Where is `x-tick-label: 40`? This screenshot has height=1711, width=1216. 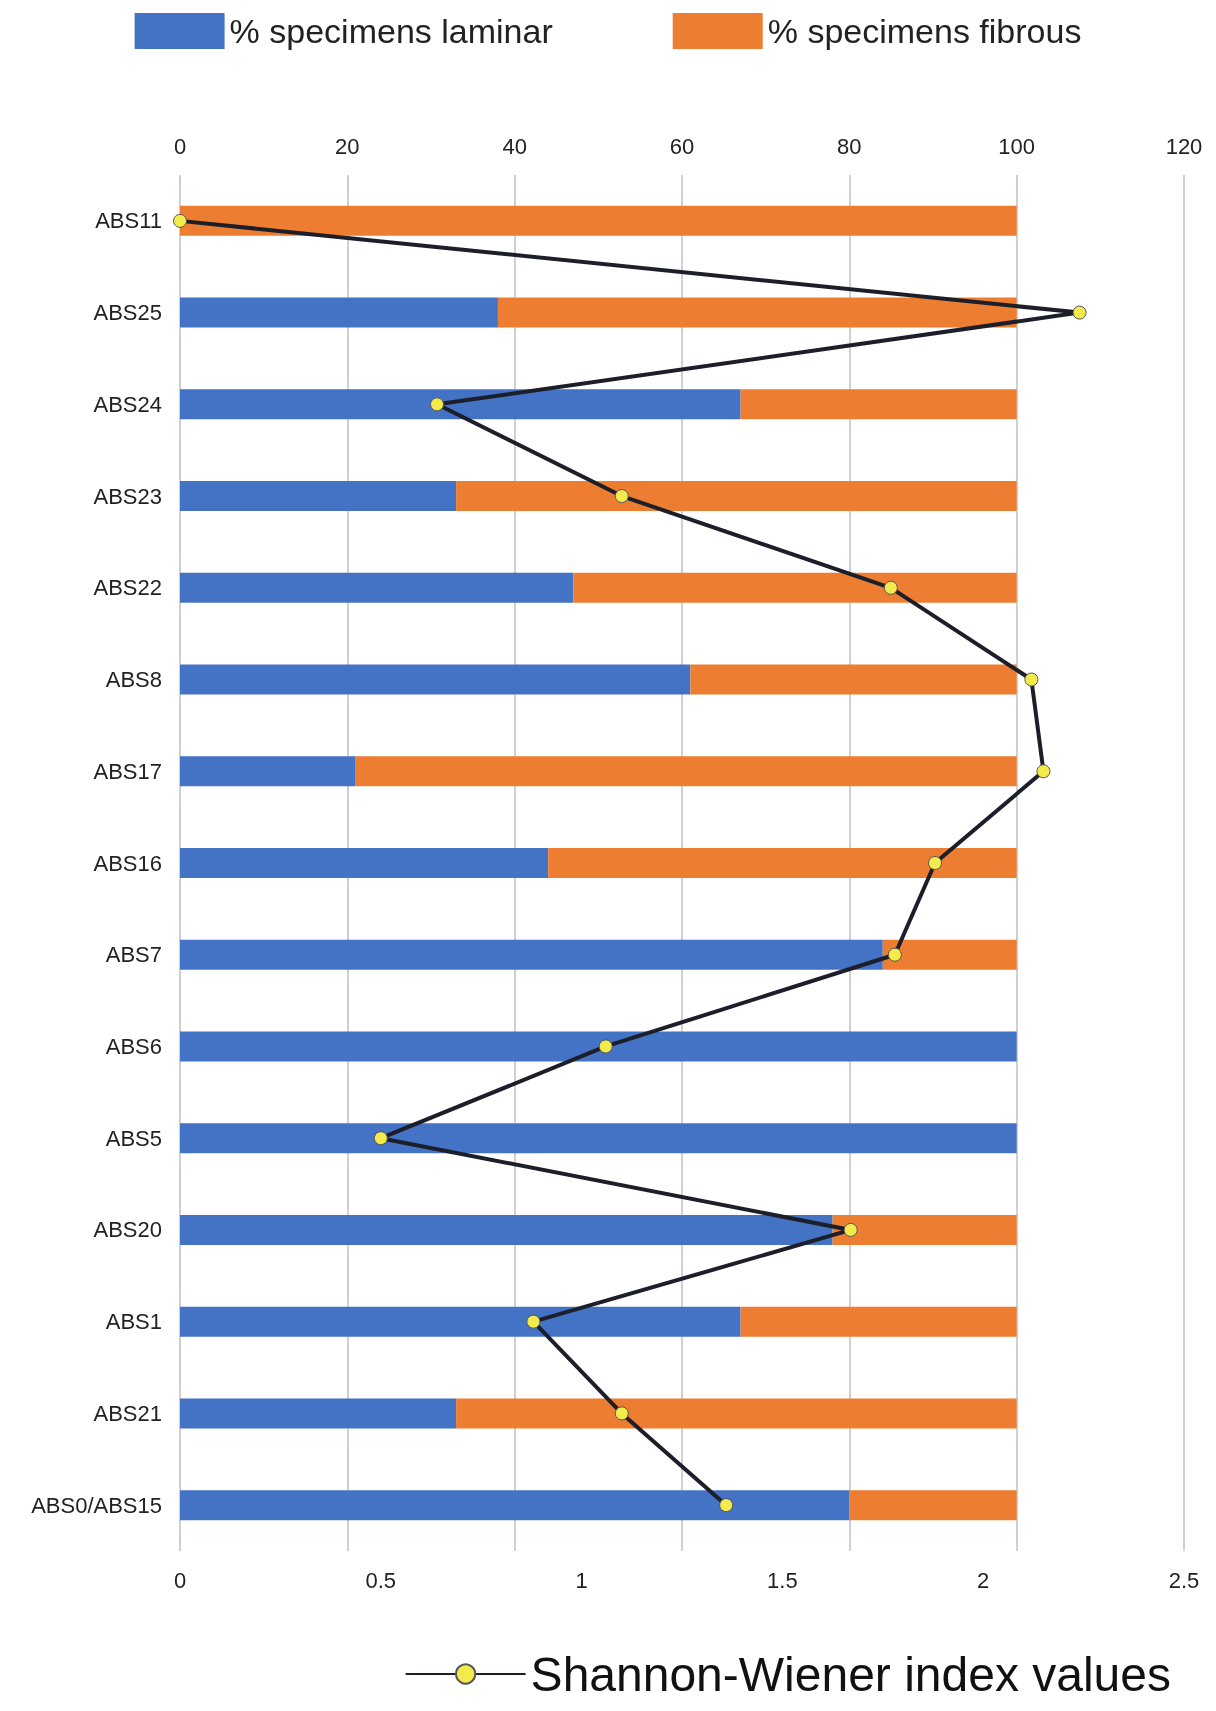 x-tick-label: 40 is located at coordinates (514, 146).